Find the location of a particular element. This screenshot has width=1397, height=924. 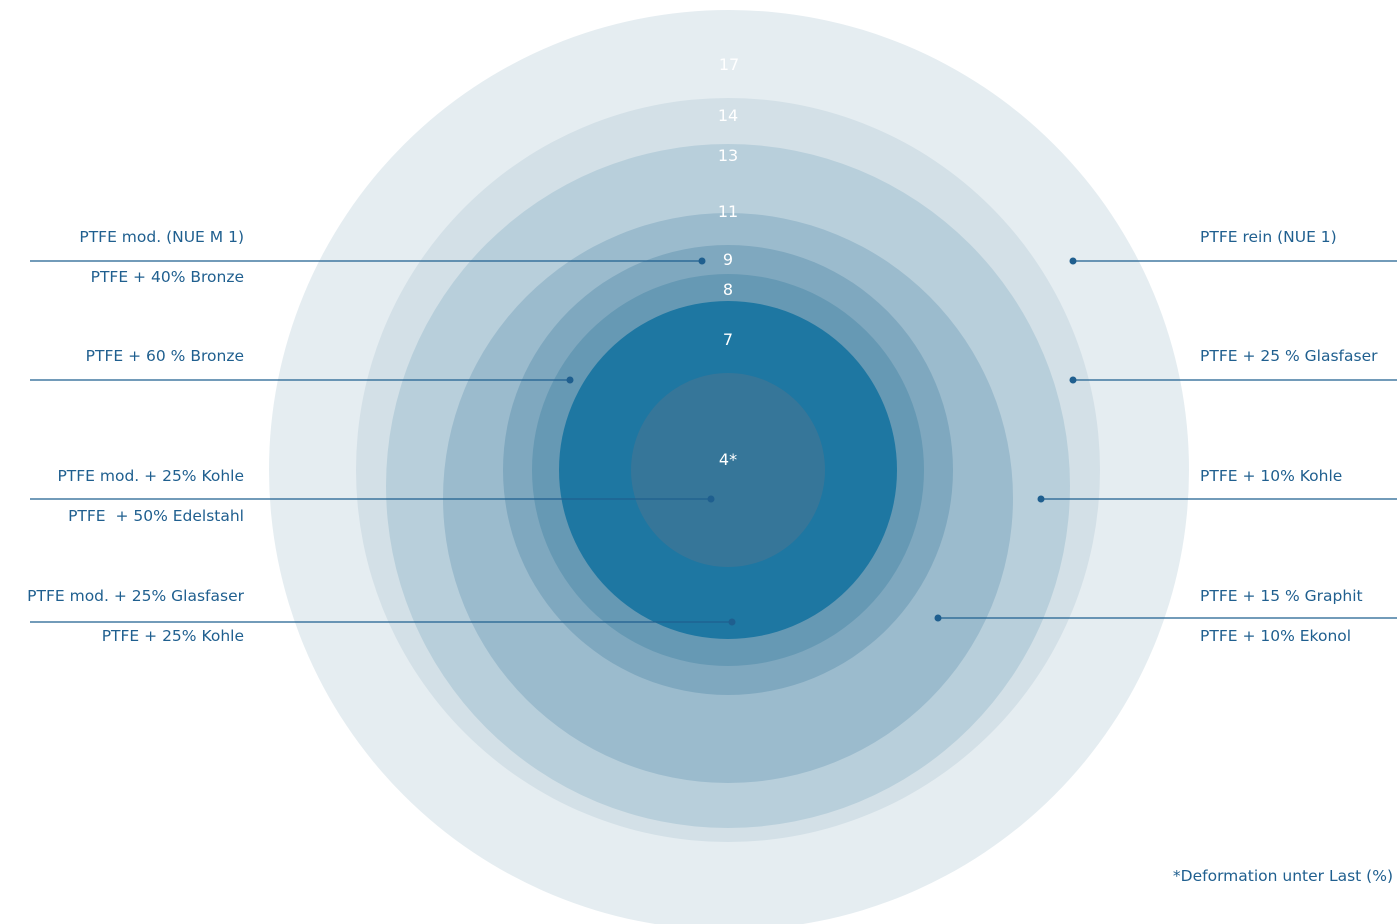

left-label-below-4: PTFE + 25% Kohle is located at coordinates (173, 636).